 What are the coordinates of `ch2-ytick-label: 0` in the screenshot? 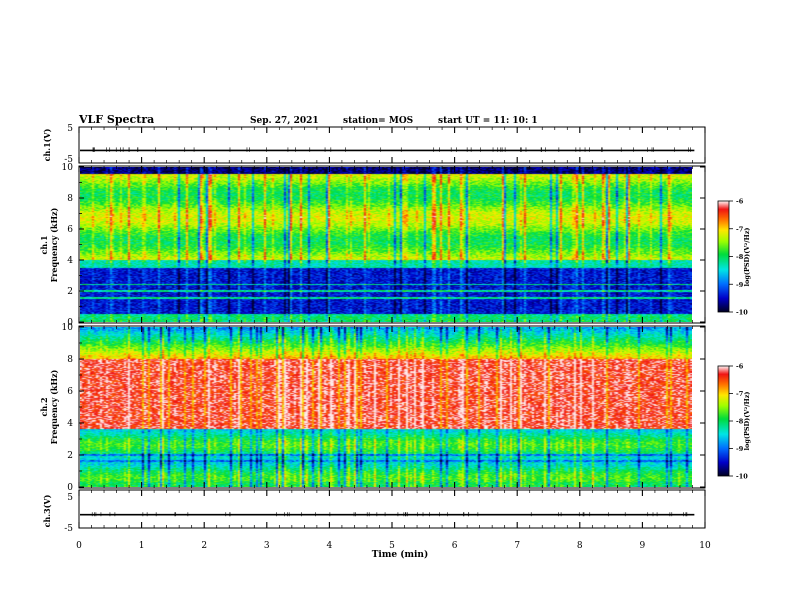 It's located at (70, 488).